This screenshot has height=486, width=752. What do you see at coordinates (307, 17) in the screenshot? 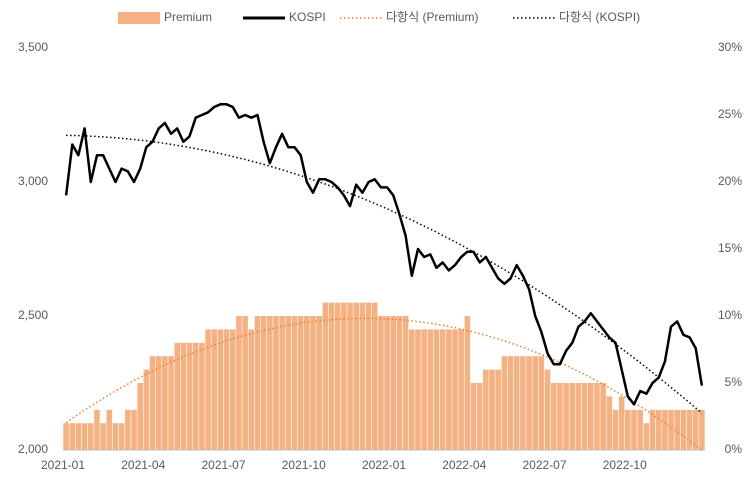
I see `legend-label: KOSPI` at bounding box center [307, 17].